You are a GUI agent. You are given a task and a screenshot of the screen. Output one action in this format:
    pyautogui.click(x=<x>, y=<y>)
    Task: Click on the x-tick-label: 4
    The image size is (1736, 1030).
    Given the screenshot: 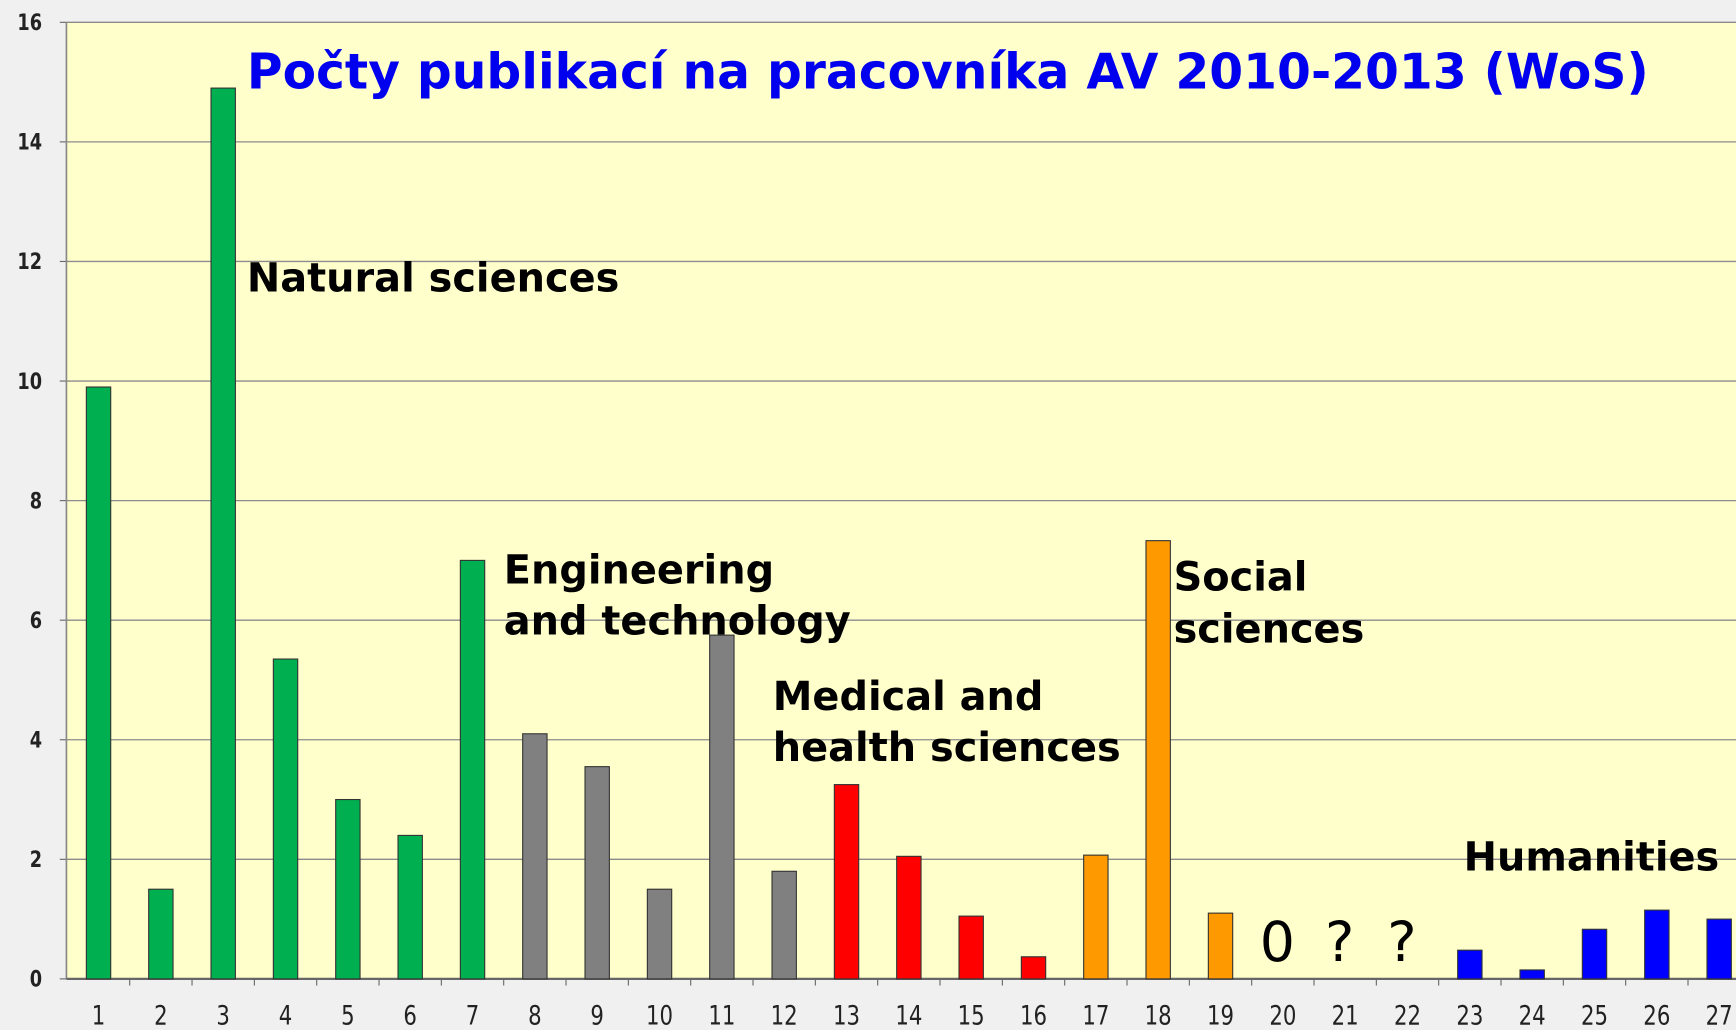 What is the action you would take?
    pyautogui.click(x=286, y=1015)
    